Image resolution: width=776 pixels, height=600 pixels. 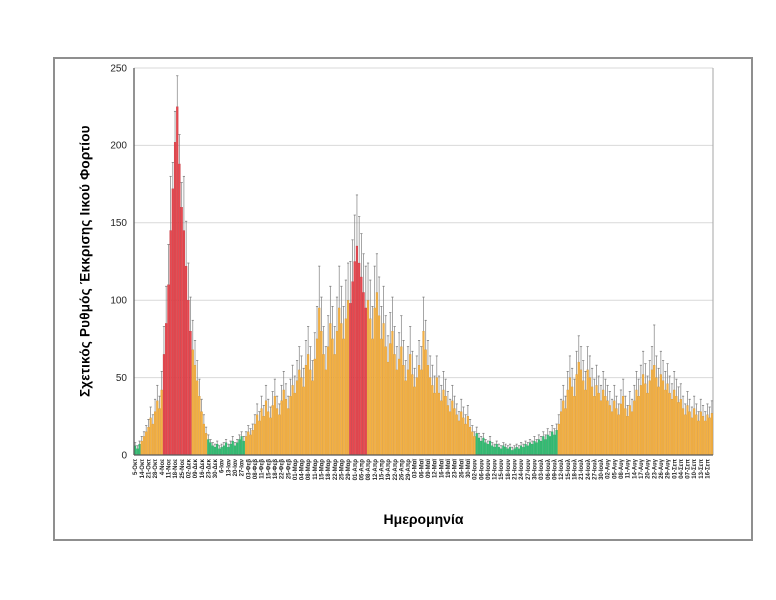 I want to click on svg-text: 30-Μαϊ, so click(x=469, y=468).